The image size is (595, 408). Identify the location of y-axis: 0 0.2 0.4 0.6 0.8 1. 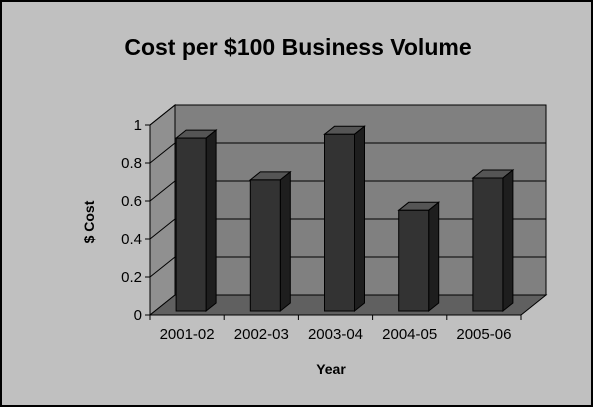
(136, 220).